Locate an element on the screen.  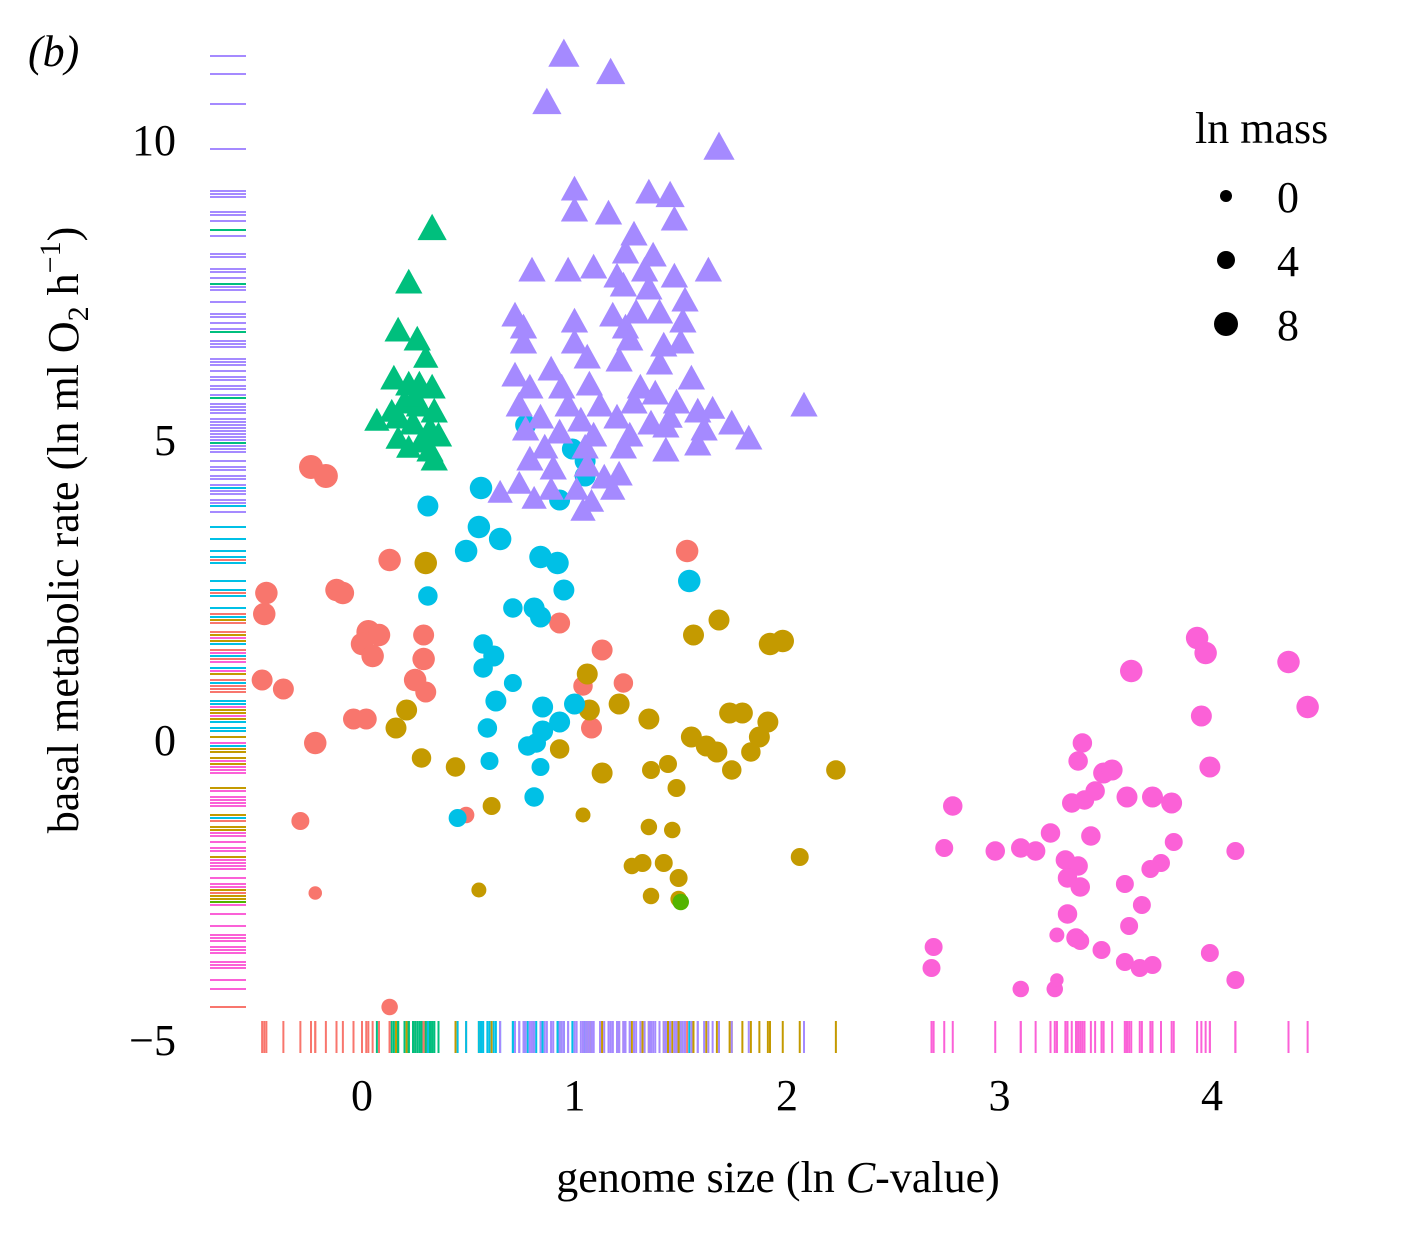
y-axis-label-post: ) is located at coordinates (63, 234).